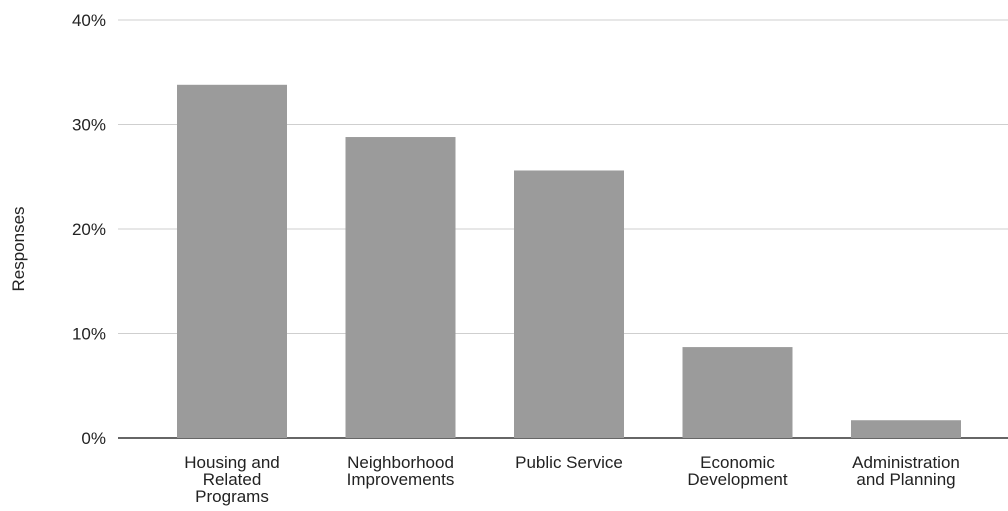 This screenshot has width=1008, height=511. I want to click on x-category-label: Administration and Planning, so click(906, 471).